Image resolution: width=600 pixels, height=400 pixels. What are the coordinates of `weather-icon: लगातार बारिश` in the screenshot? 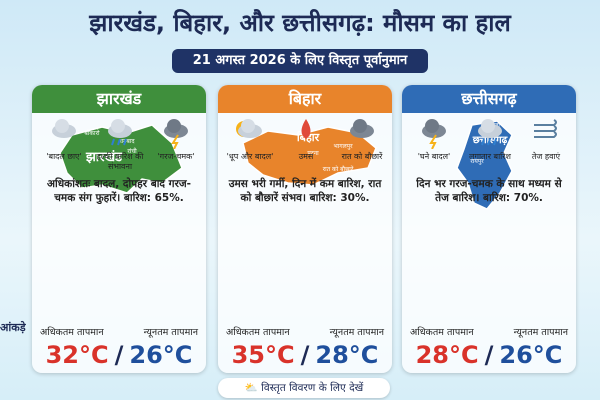 It's located at (490, 139).